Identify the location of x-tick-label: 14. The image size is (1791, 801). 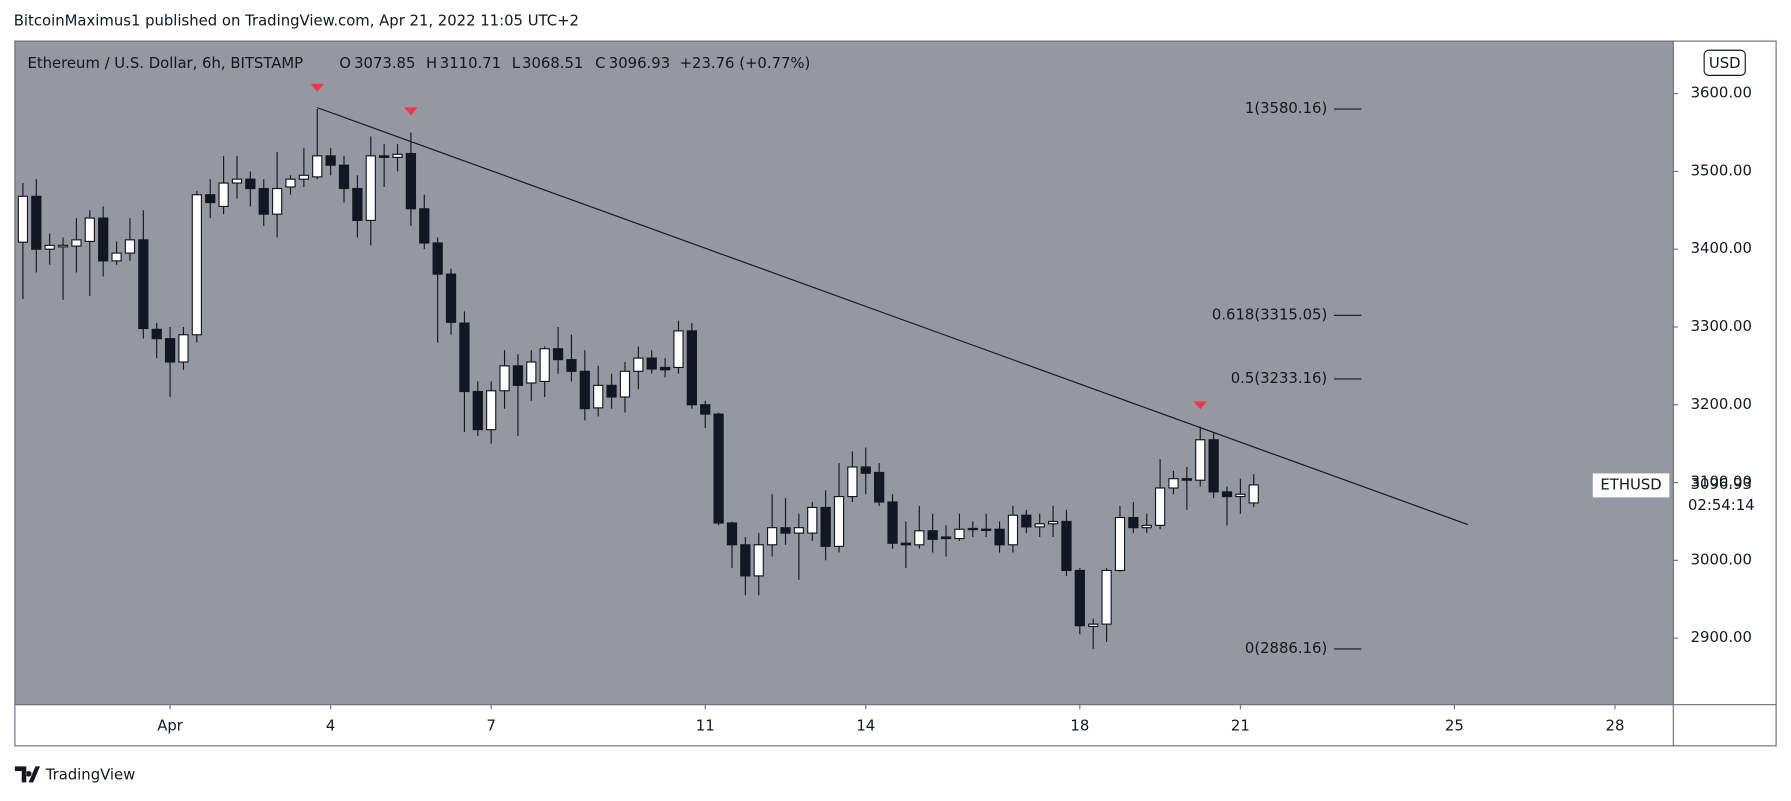
(865, 725).